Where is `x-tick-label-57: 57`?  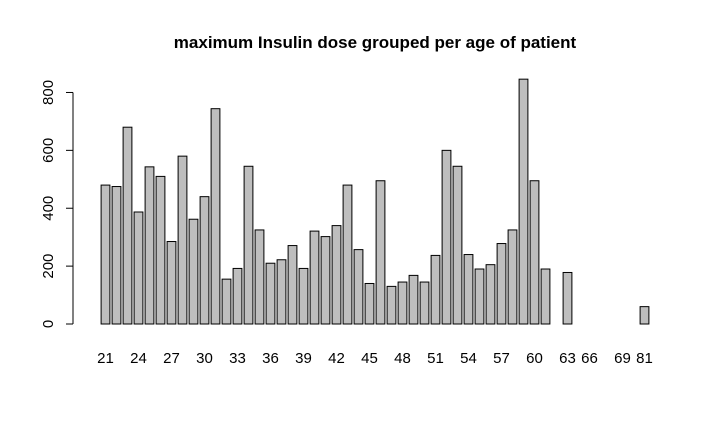
x-tick-label-57: 57 is located at coordinates (501, 358).